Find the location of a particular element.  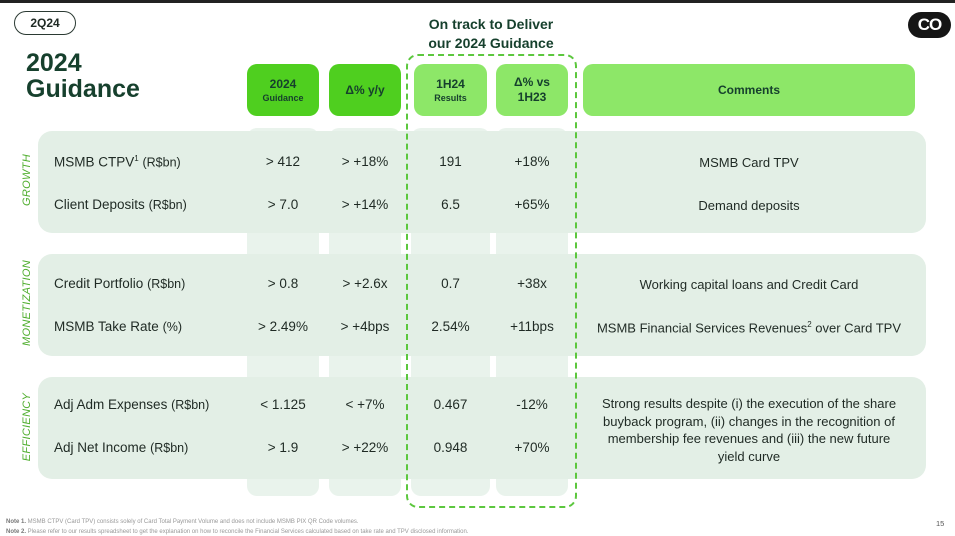

cell-result: 0.948 is located at coordinates (450, 447).